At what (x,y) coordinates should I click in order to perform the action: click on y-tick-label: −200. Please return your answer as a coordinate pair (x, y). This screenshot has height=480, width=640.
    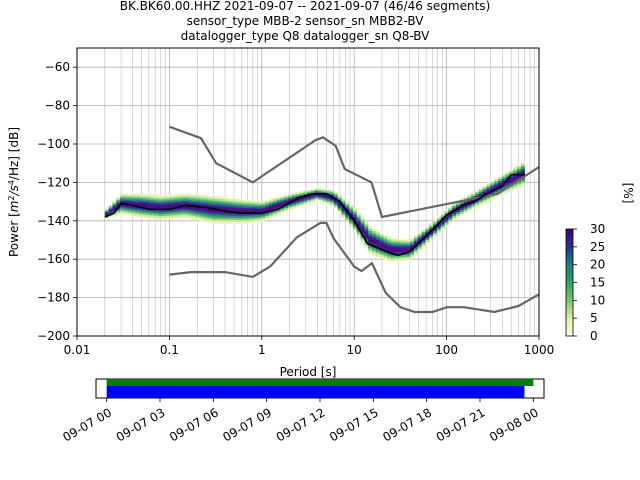
    Looking at the image, I should click on (53, 336).